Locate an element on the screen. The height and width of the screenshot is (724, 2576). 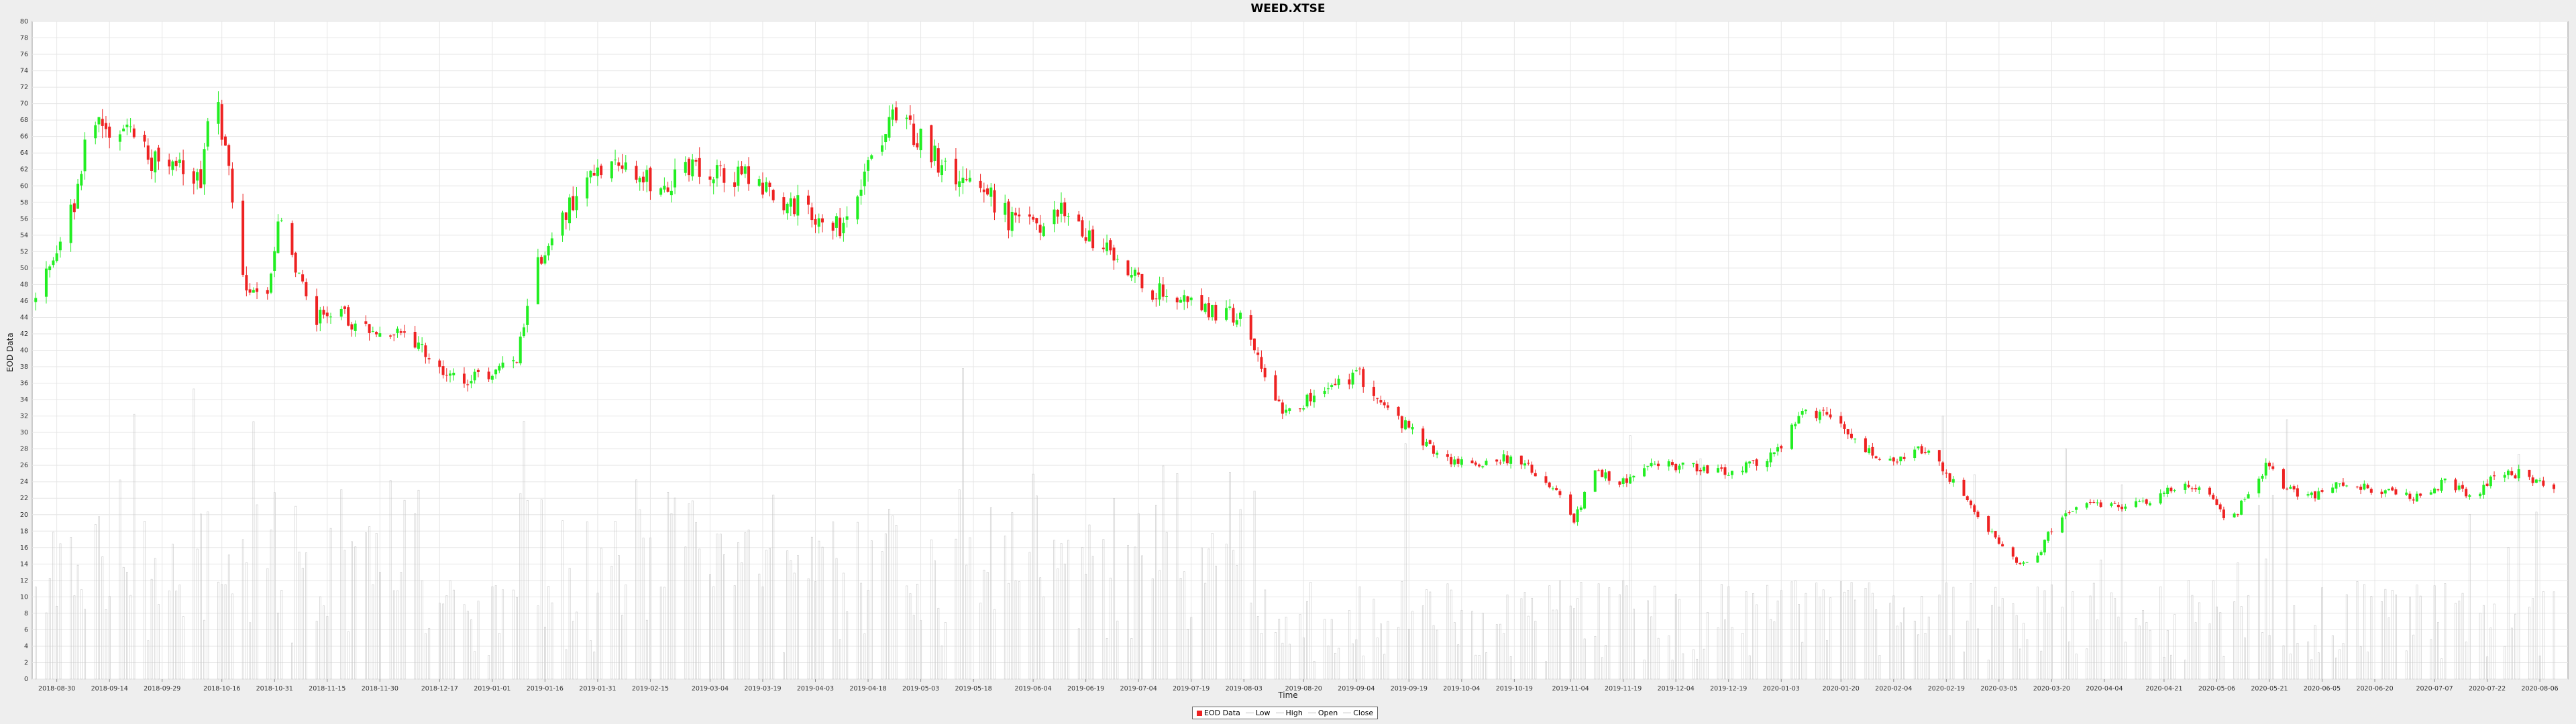
y-tick-label: 2 is located at coordinates (26, 662).